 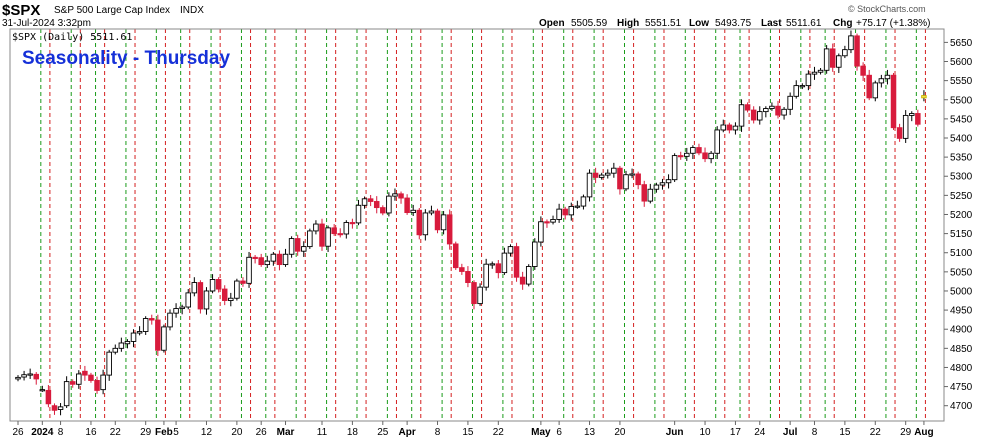 What do you see at coordinates (961, 215) in the screenshot?
I see `y-tick-label: 5200` at bounding box center [961, 215].